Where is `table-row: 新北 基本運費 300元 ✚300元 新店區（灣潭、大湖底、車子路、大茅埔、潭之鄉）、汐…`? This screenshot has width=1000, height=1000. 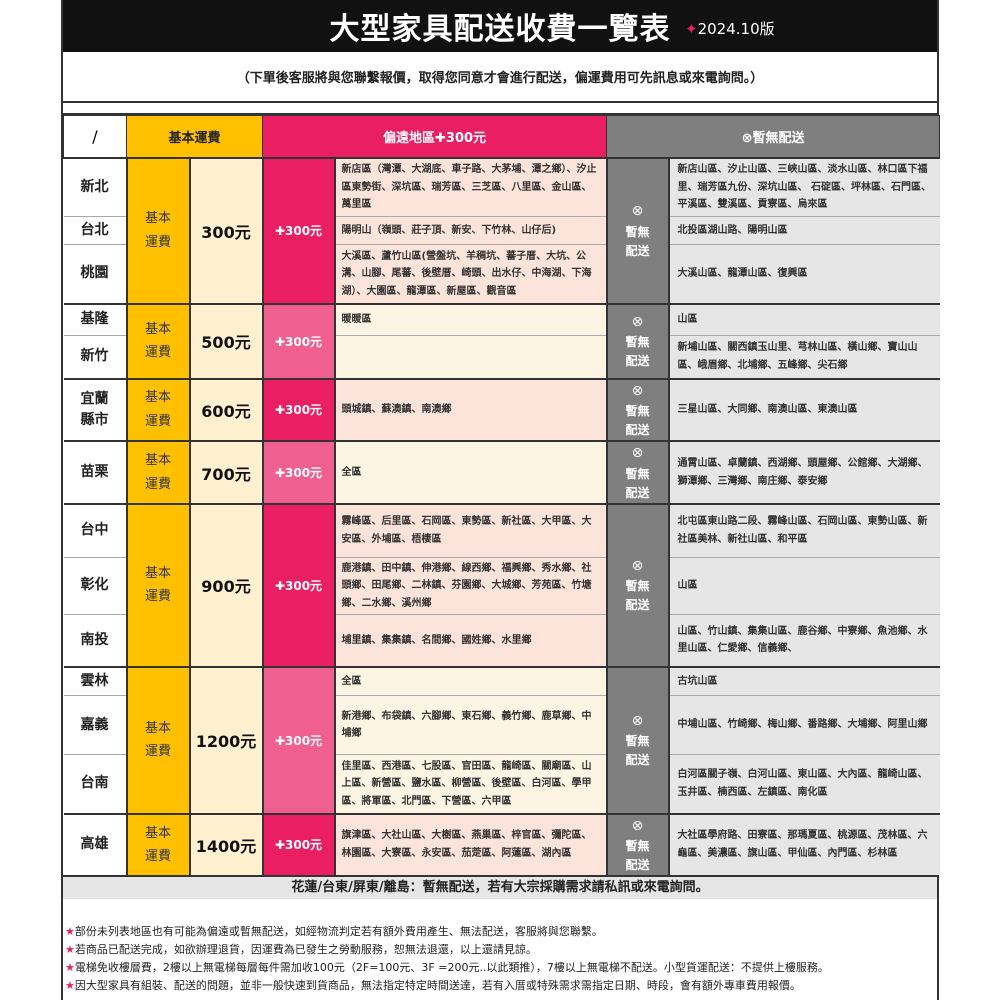
table-row: 新北 基本運費 300元 ✚300元 新店區（灣潭、大湖底、車子路、大茅埔、潭之鄉）、汐… is located at coordinates (501, 230).